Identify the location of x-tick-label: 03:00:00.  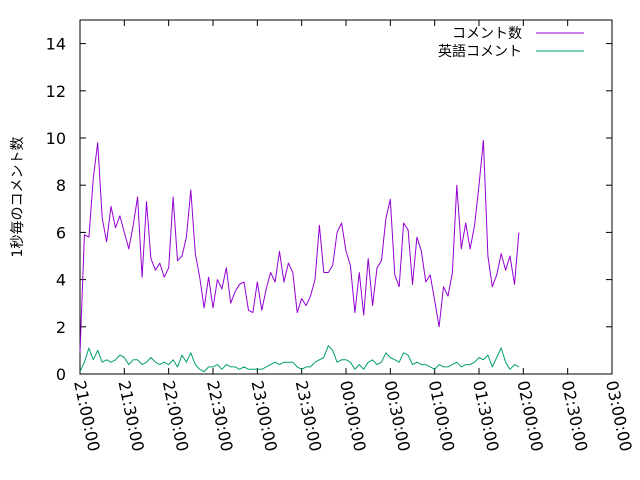
(619, 416).